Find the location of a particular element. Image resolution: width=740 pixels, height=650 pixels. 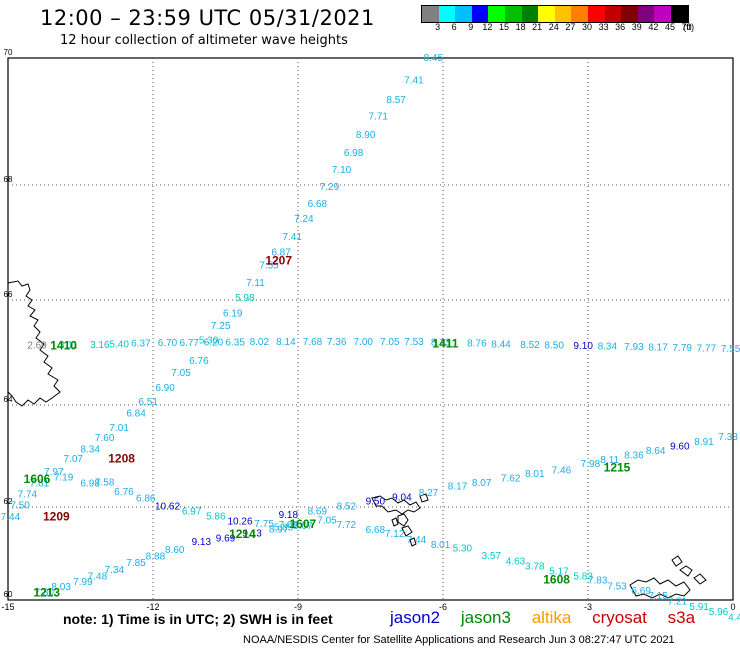

color-scale-label: 21 is located at coordinates (537, 27).